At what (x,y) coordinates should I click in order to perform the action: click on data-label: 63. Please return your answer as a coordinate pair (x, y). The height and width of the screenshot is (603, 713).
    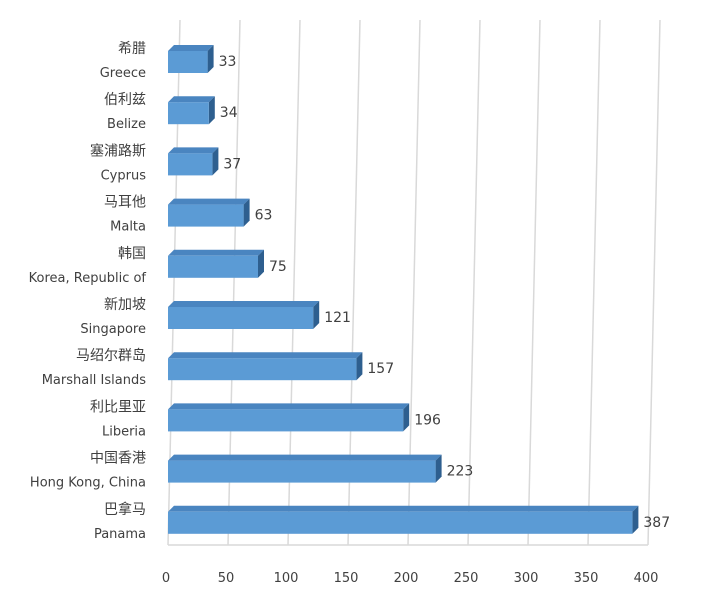
    Looking at the image, I should click on (264, 216).